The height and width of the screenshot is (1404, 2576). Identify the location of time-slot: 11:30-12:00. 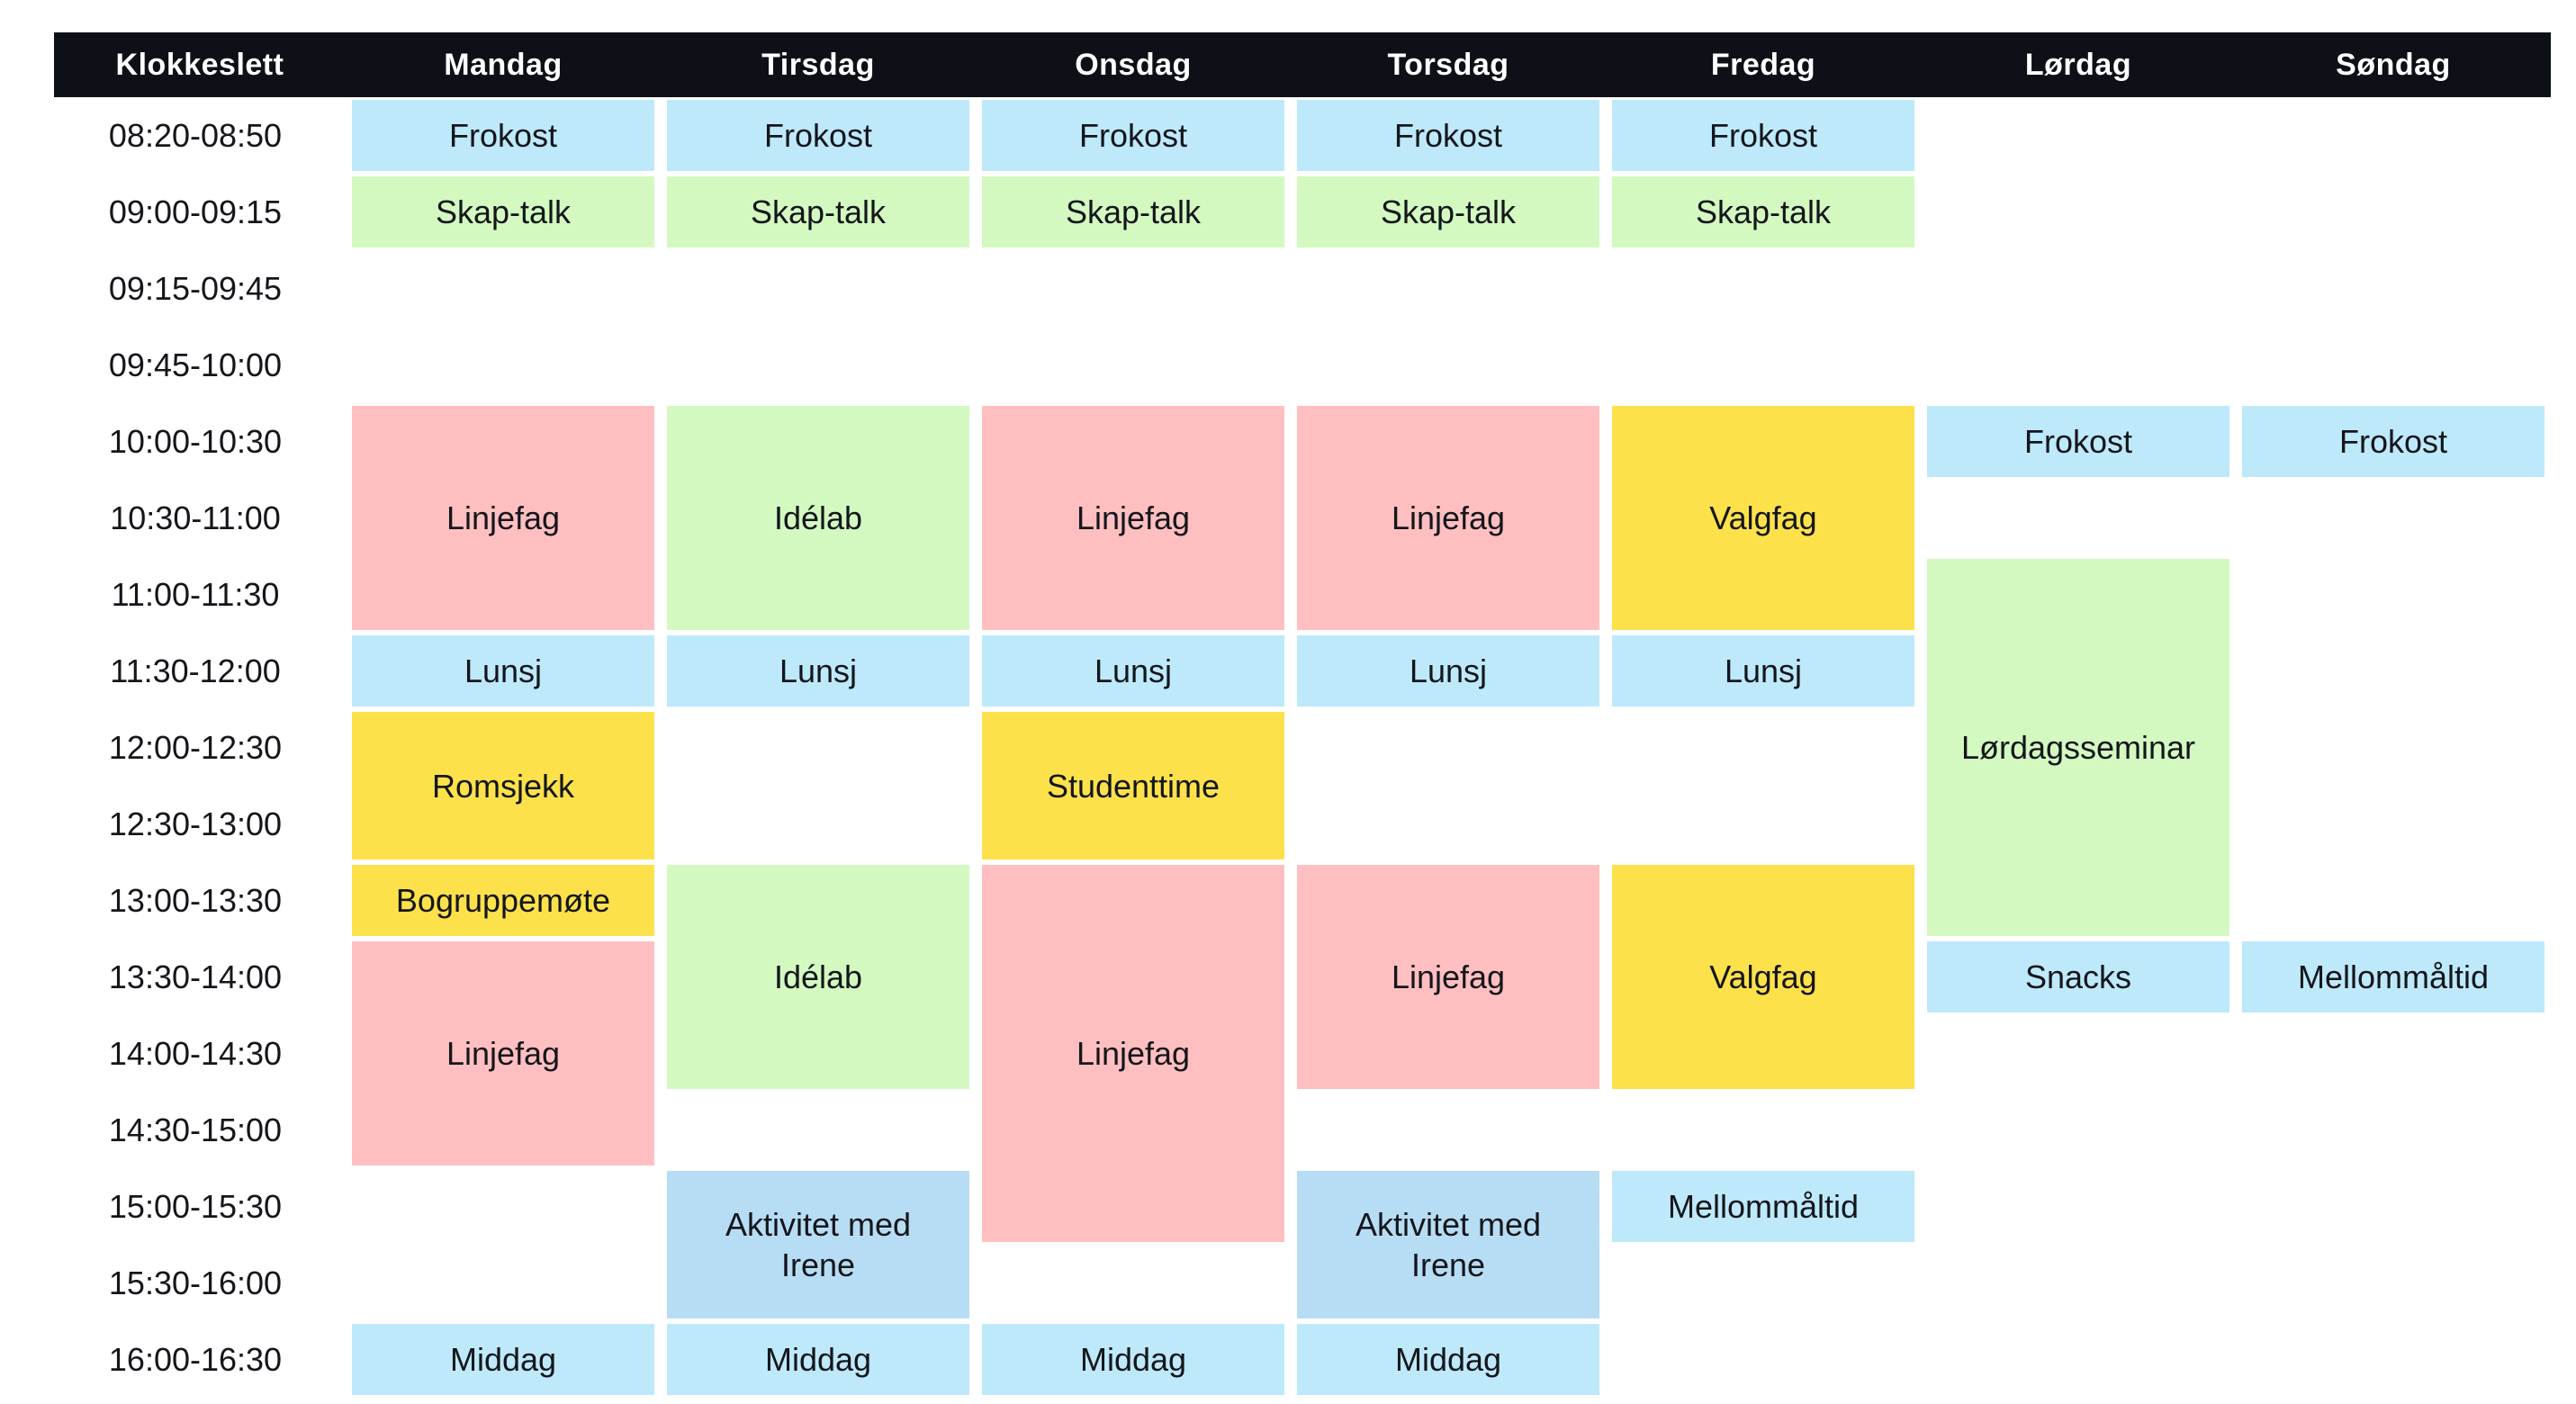
(195, 670).